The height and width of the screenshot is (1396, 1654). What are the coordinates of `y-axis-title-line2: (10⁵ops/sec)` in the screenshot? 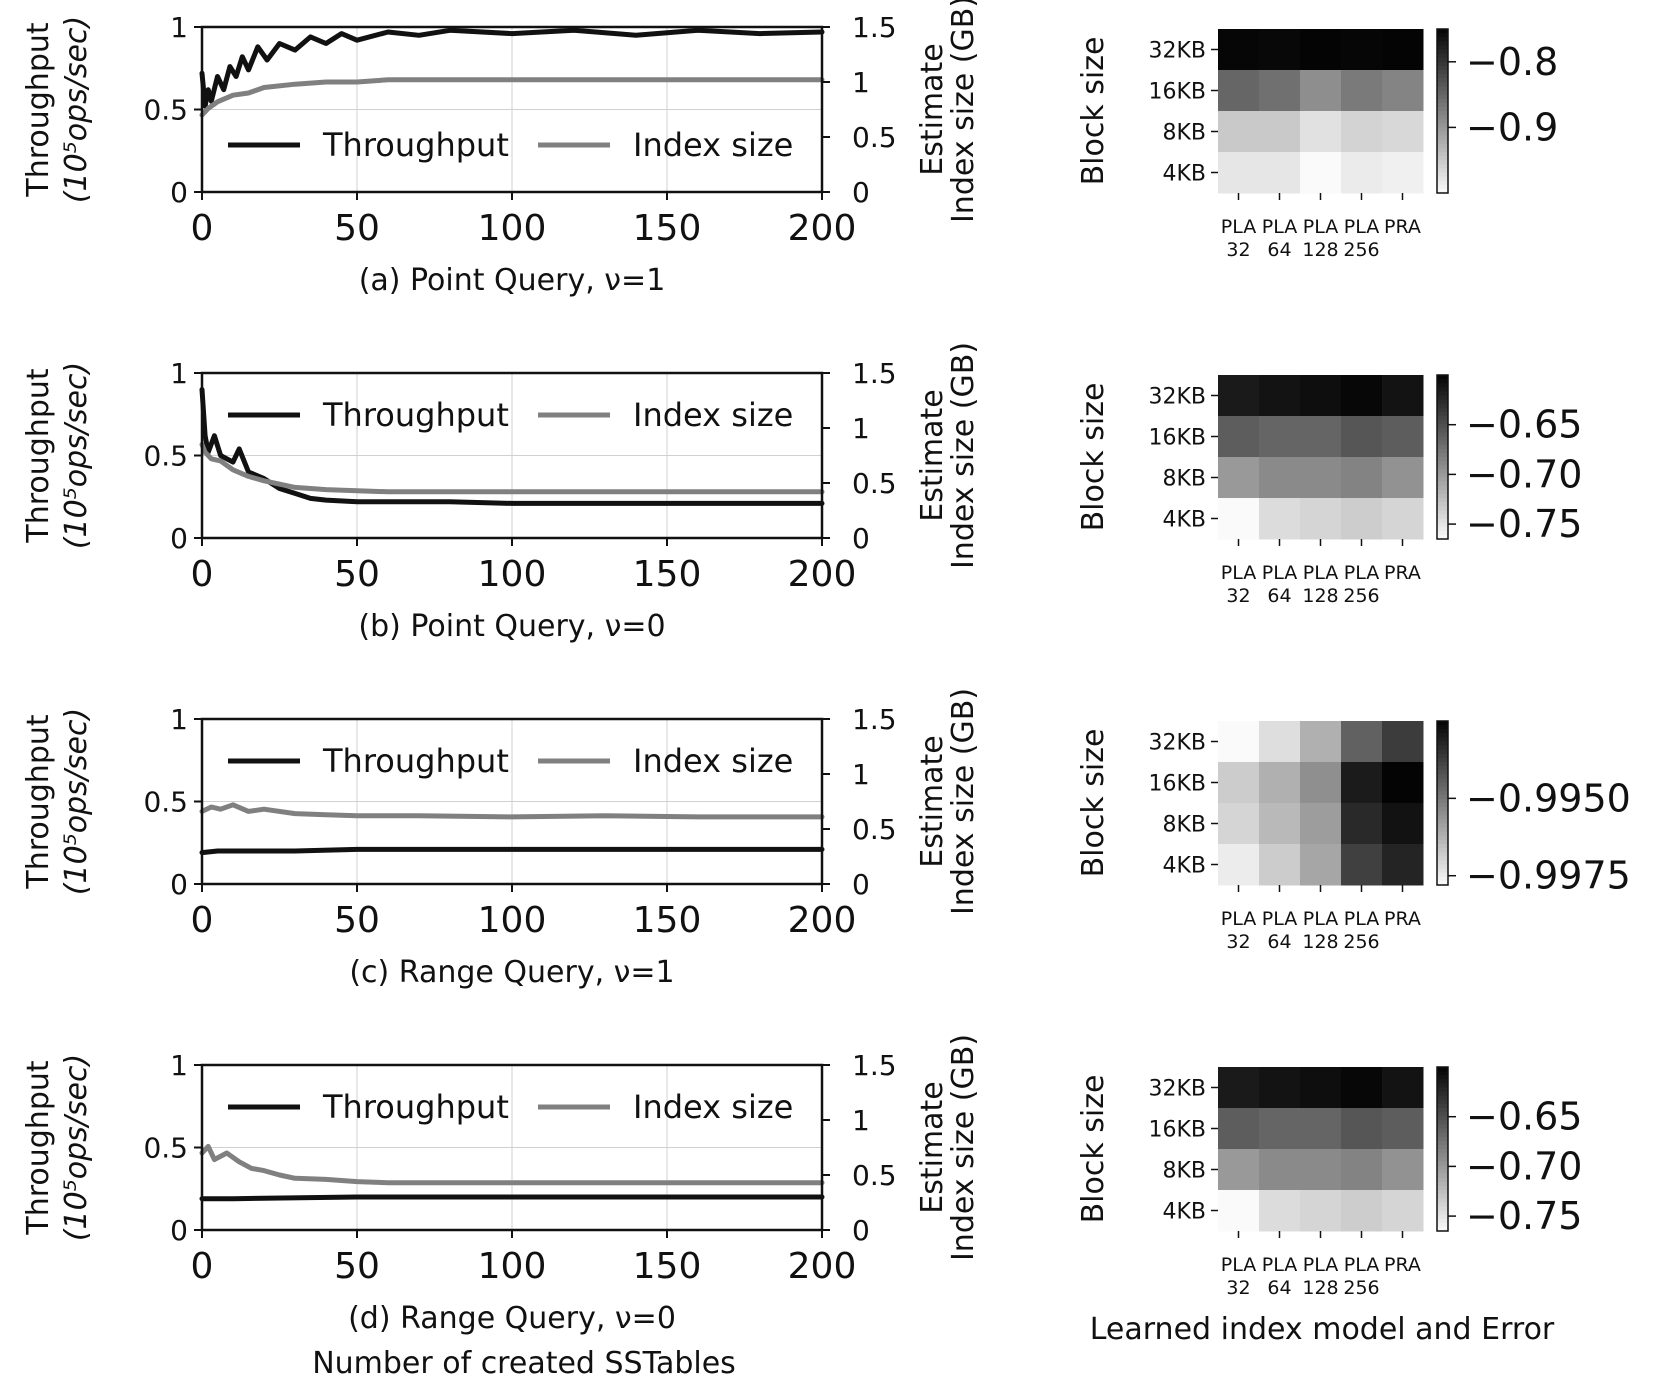 It's located at (76, 1147).